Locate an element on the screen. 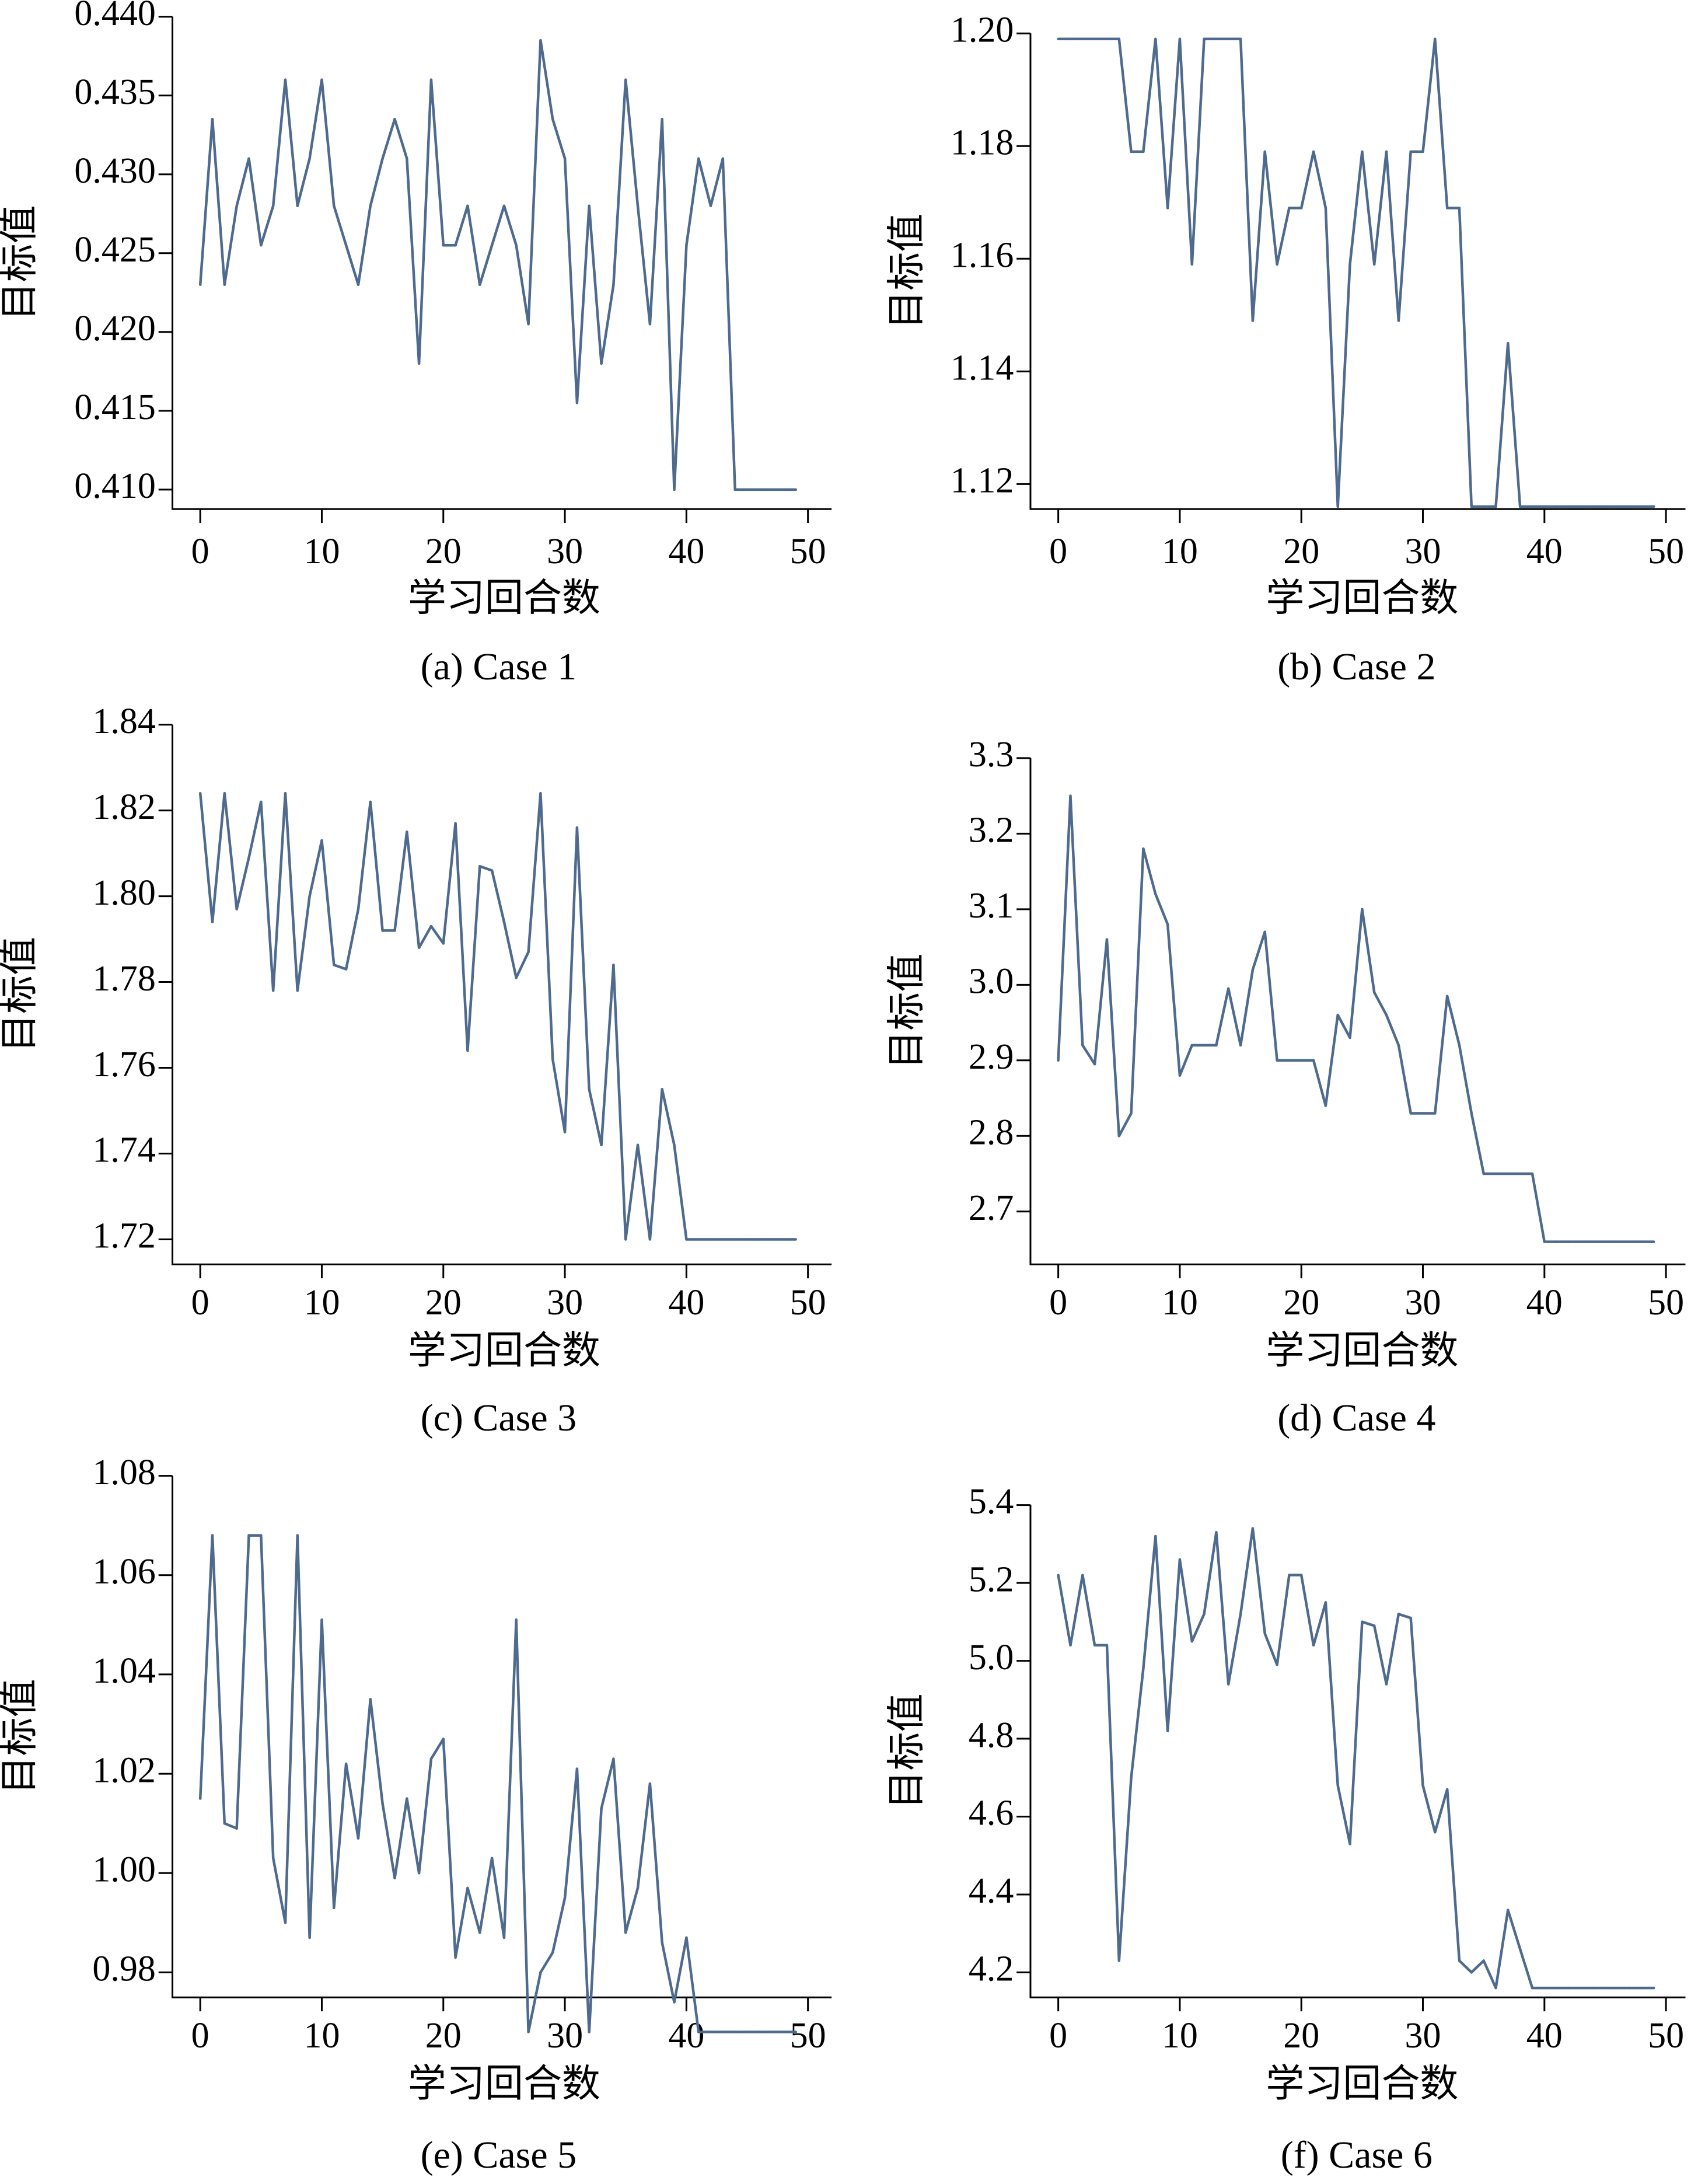  x-axis-title: 学习回合数 is located at coordinates (504, 597).